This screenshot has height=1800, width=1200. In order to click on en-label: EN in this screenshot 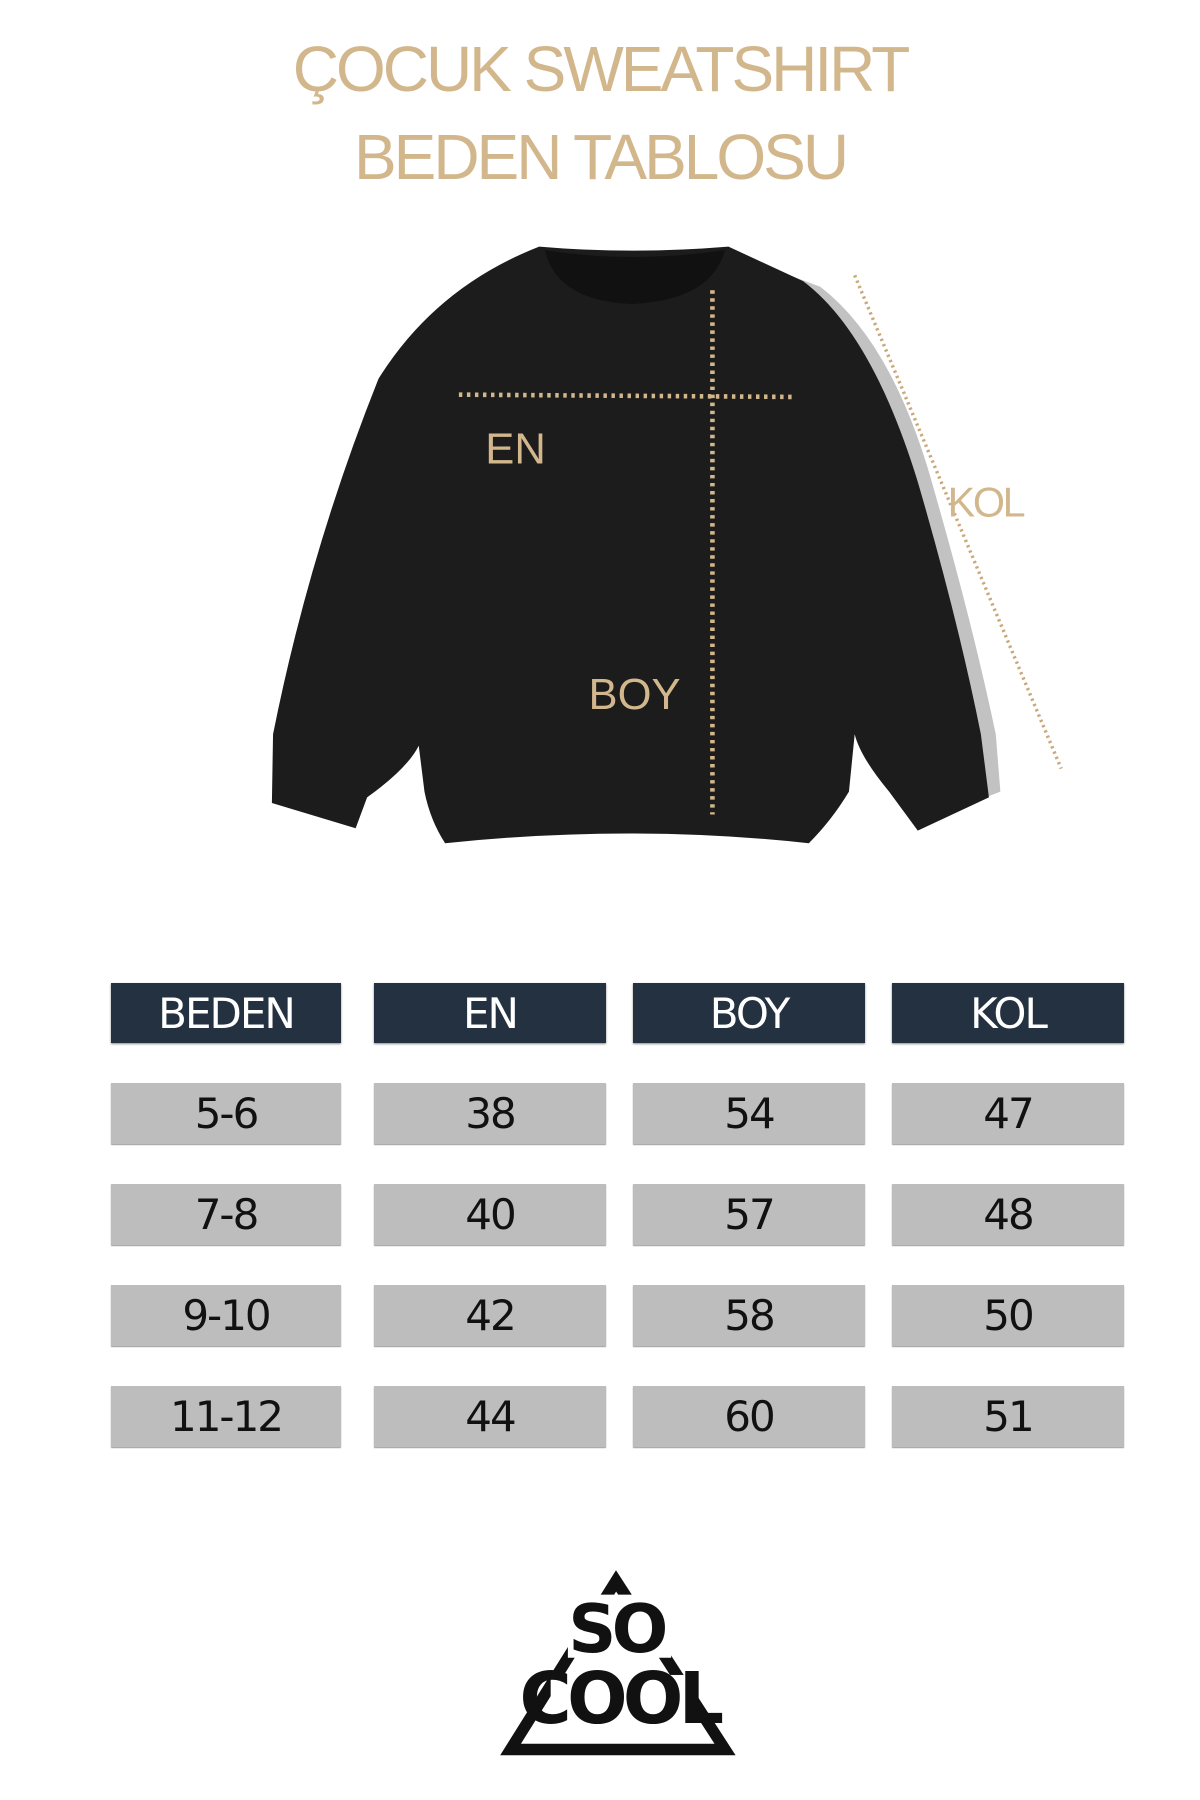, I will do `click(515, 449)`.